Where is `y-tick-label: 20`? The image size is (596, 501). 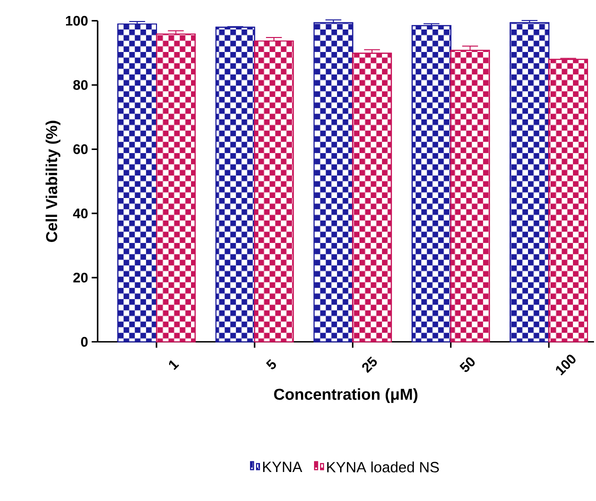 y-tick-label: 20 is located at coordinates (80, 277).